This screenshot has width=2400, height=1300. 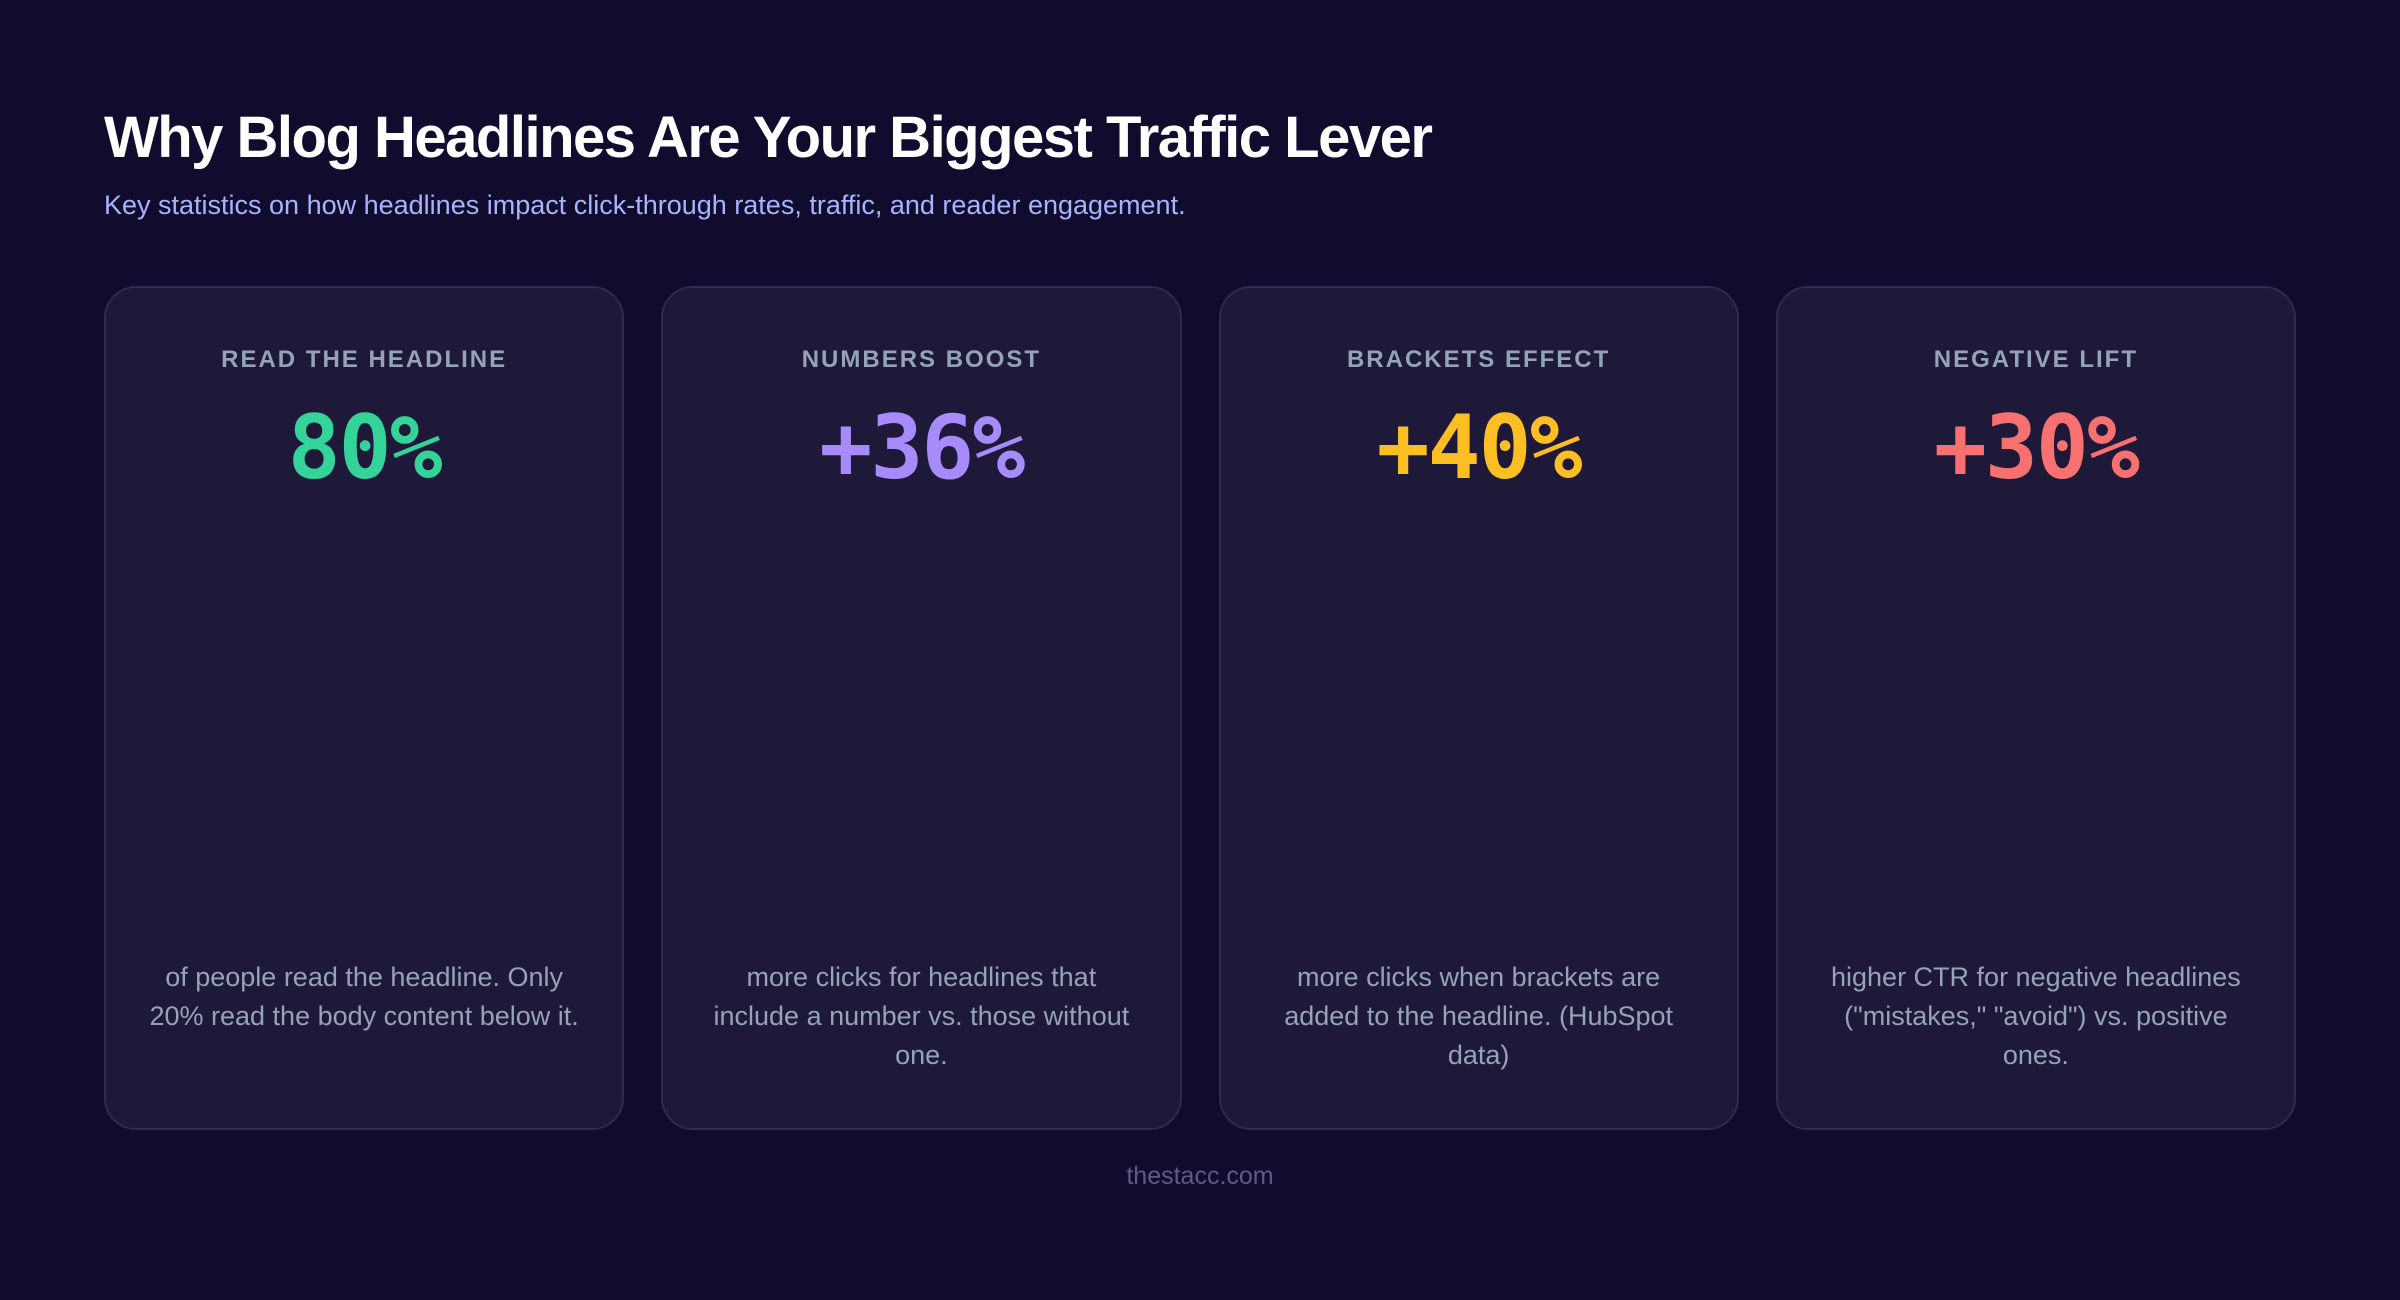 What do you see at coordinates (365, 447) in the screenshot?
I see `stat-value: 80%` at bounding box center [365, 447].